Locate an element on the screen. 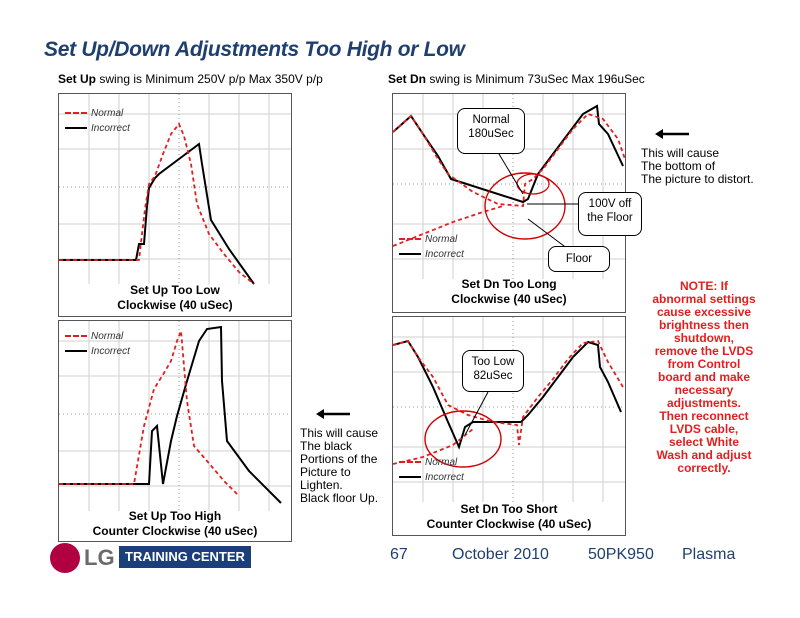 The image size is (800, 618). footer-model: 50PK950 is located at coordinates (621, 554).